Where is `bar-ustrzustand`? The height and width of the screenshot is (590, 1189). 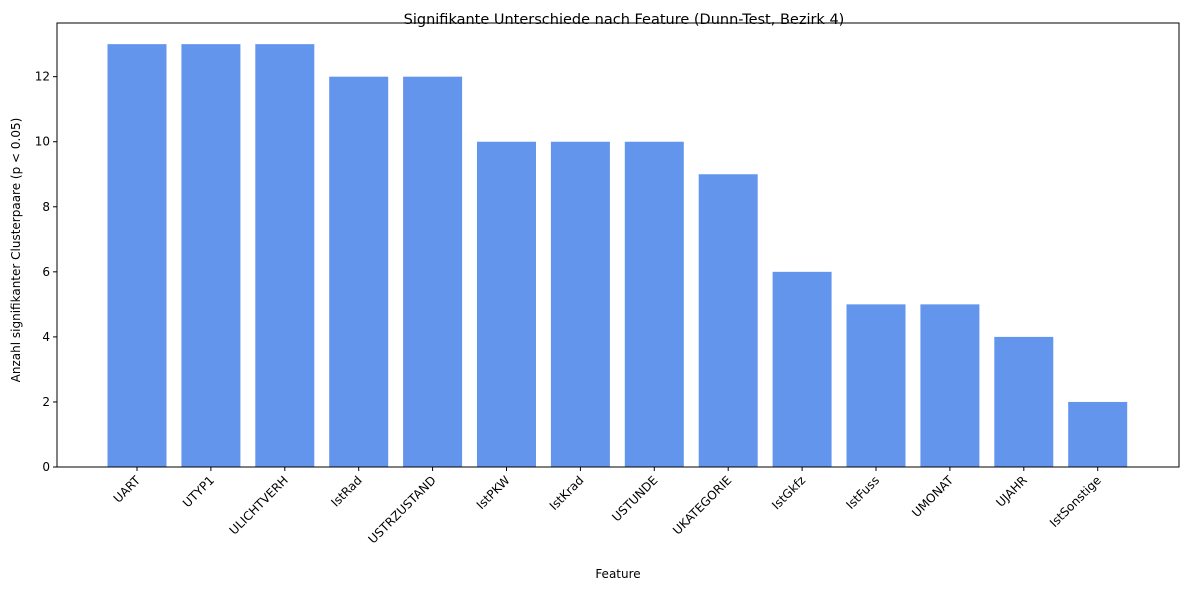 bar-ustrzustand is located at coordinates (433, 272).